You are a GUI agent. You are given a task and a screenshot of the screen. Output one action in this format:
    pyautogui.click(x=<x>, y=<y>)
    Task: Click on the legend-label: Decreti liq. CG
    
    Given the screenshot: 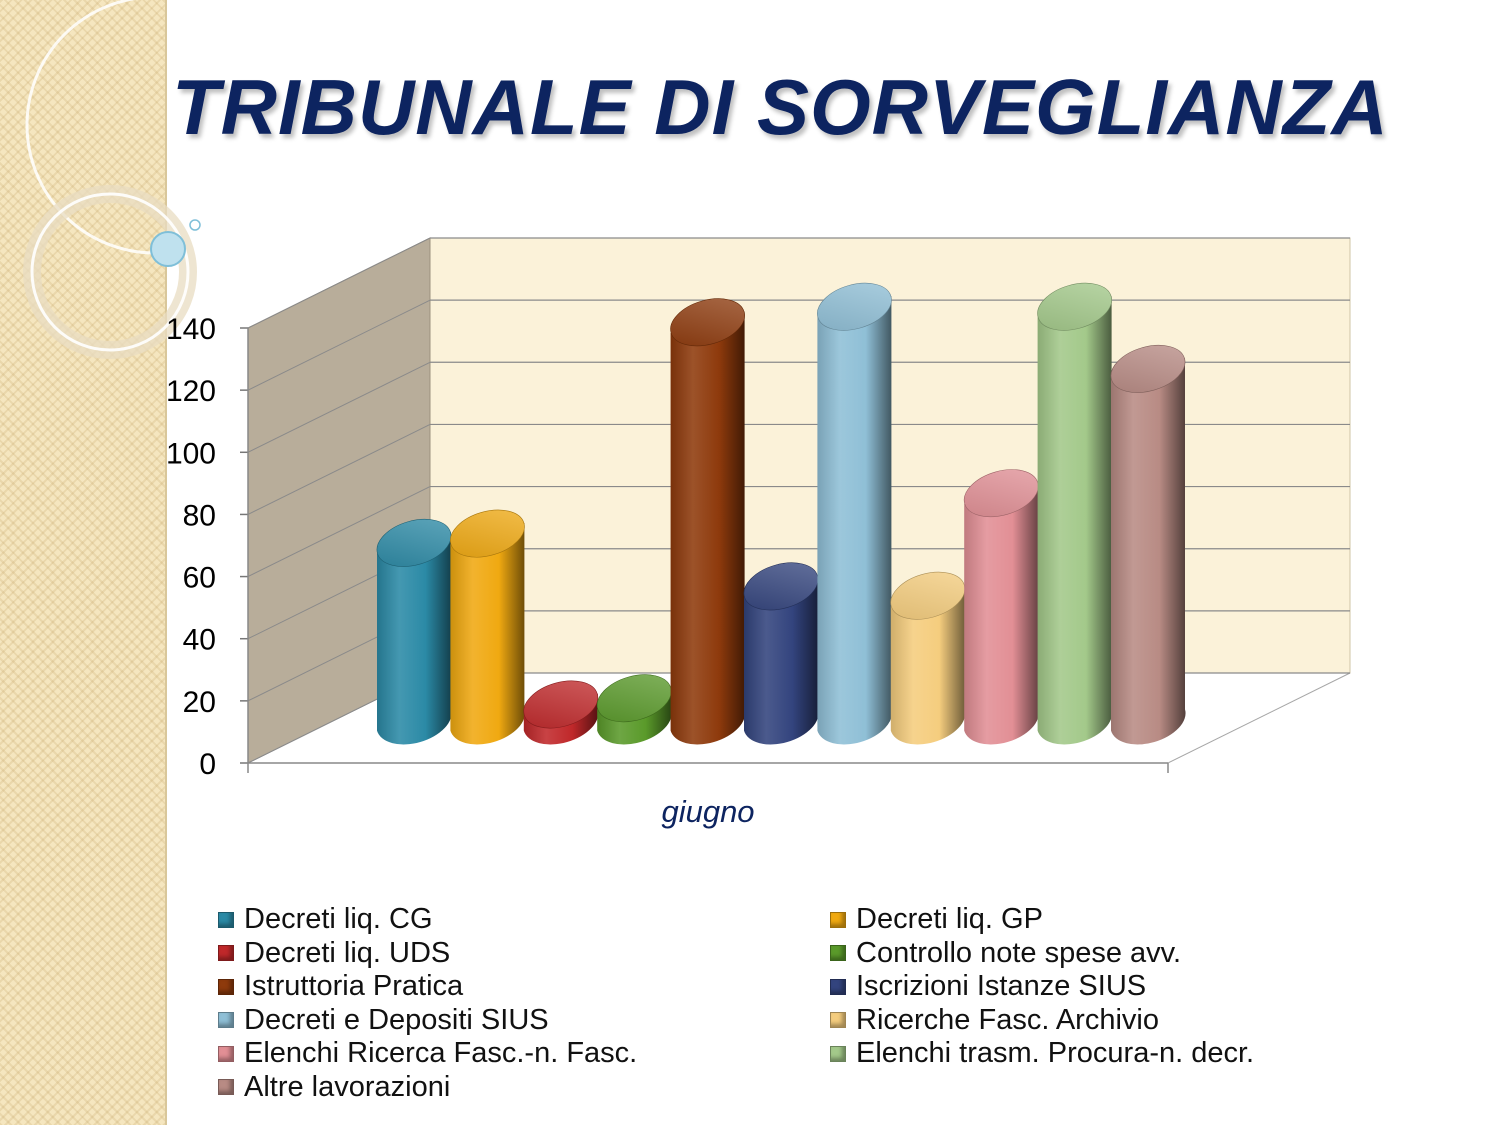 What is the action you would take?
    pyautogui.click(x=338, y=919)
    